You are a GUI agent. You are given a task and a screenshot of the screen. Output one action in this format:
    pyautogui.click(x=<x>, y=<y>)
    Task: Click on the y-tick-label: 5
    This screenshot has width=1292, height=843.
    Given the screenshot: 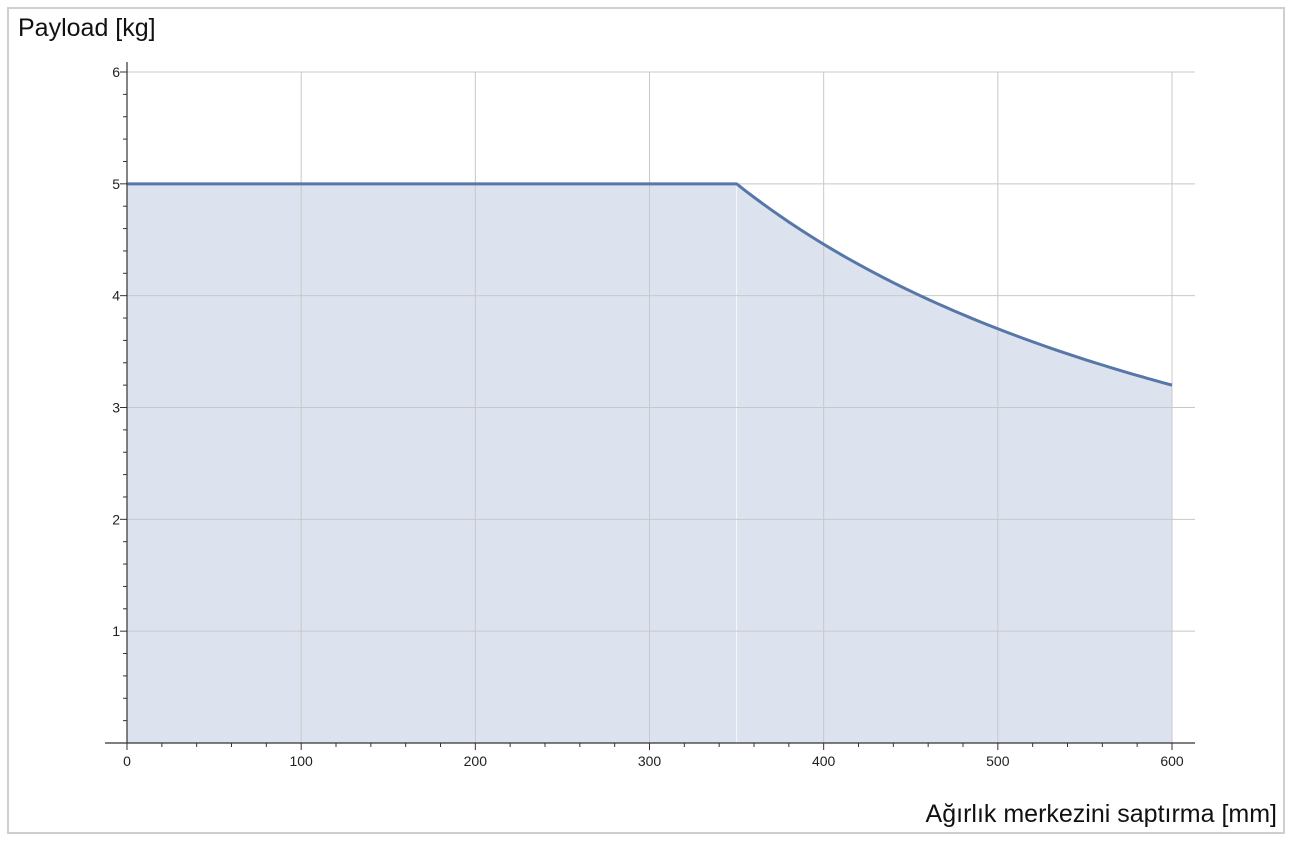 What is the action you would take?
    pyautogui.click(x=116, y=184)
    